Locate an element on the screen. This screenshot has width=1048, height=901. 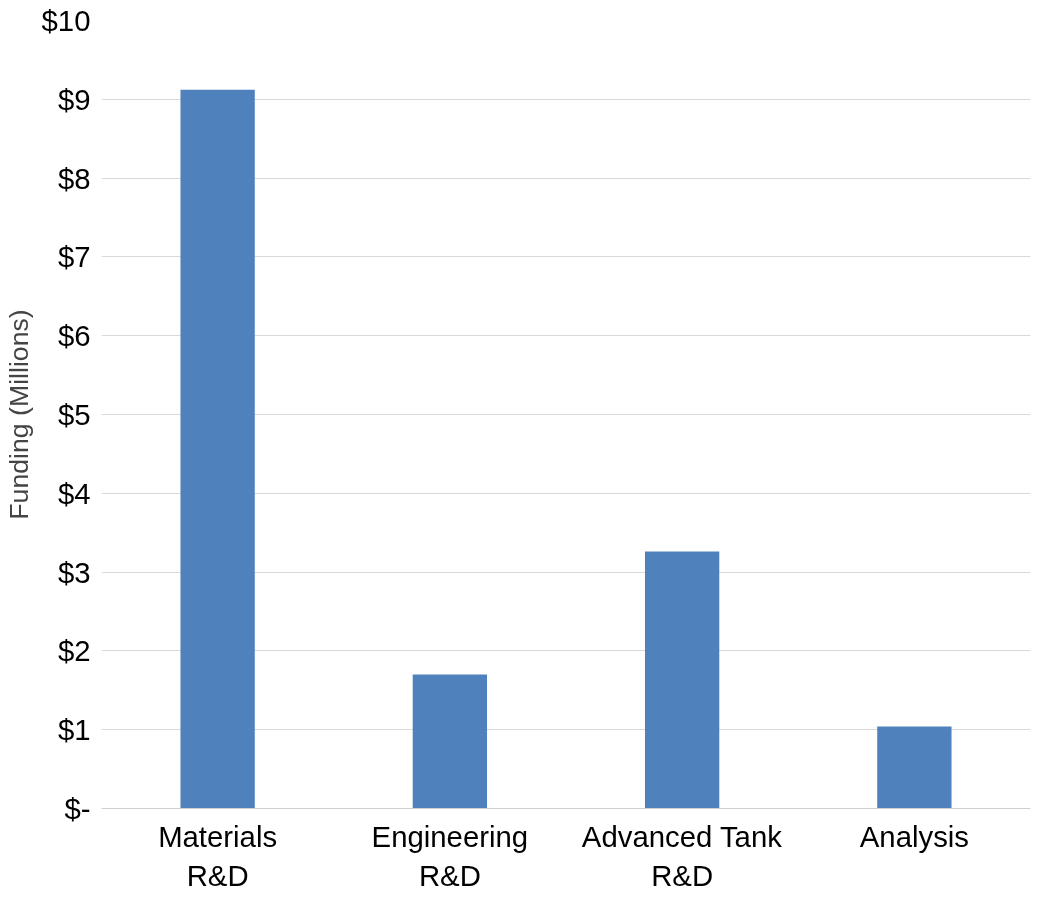
y-tick-label: $- is located at coordinates (77, 808).